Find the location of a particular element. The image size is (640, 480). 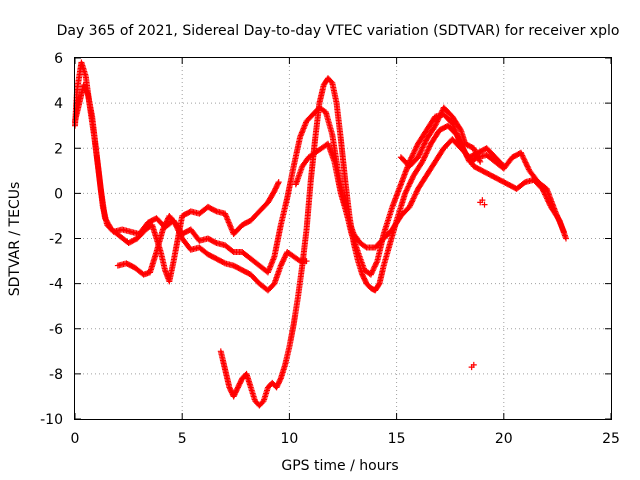

series-trace-e is located at coordinates (399, 193).